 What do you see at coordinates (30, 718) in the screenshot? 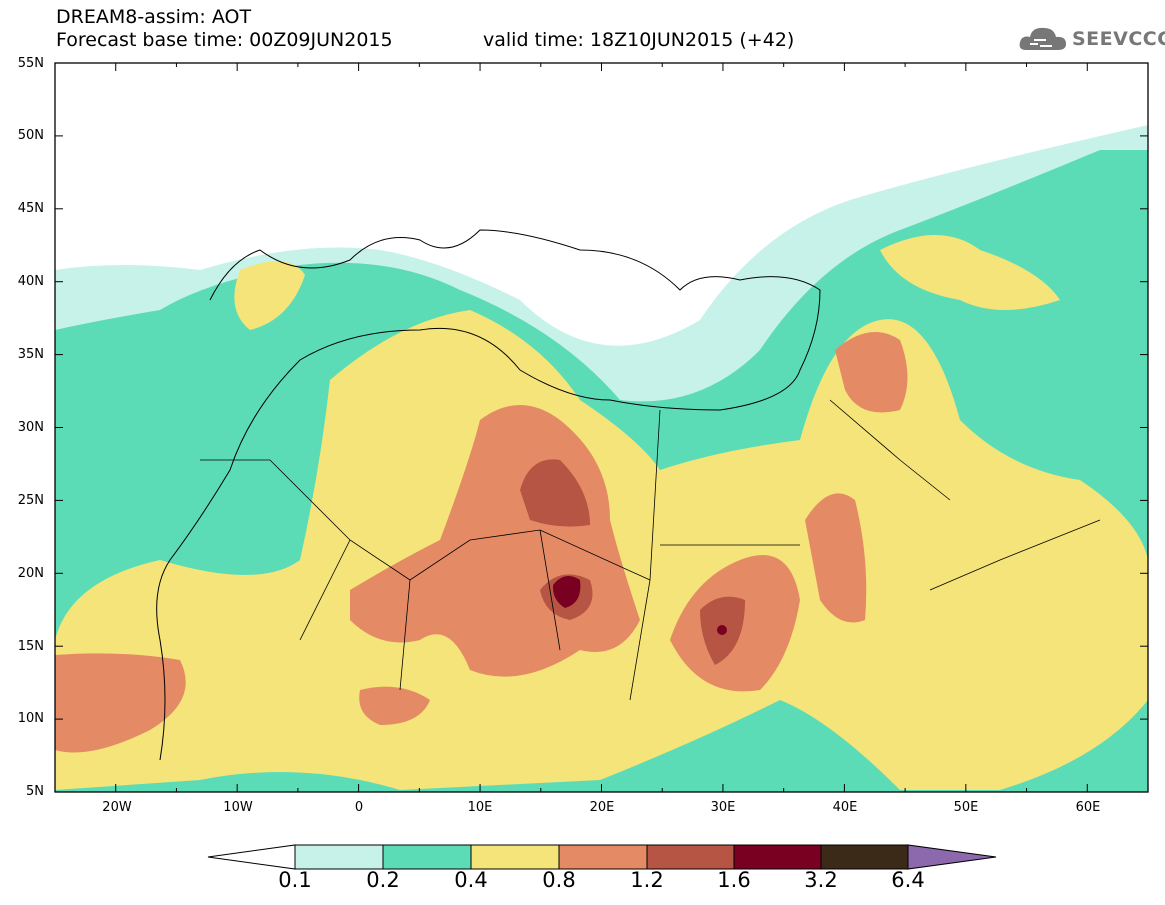
I see `lat-label-10n: 10N` at bounding box center [30, 718].